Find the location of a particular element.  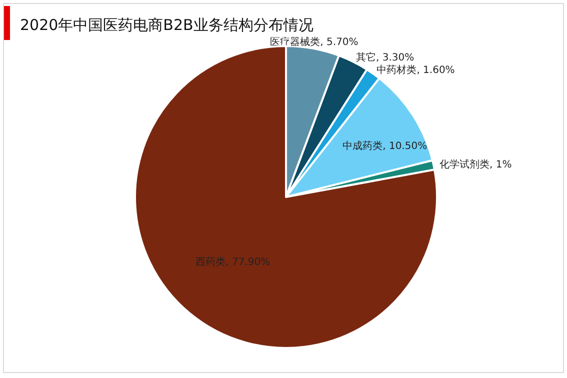

slice-label: 中药材类, 1.60% is located at coordinates (415, 70).